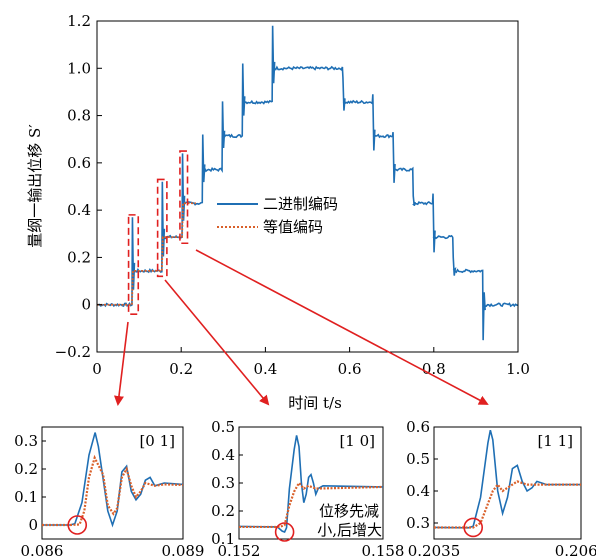 Image resolution: width=596 pixels, height=559 pixels. I want to click on zoom-note-line-1: 位移先减, so click(349, 511).